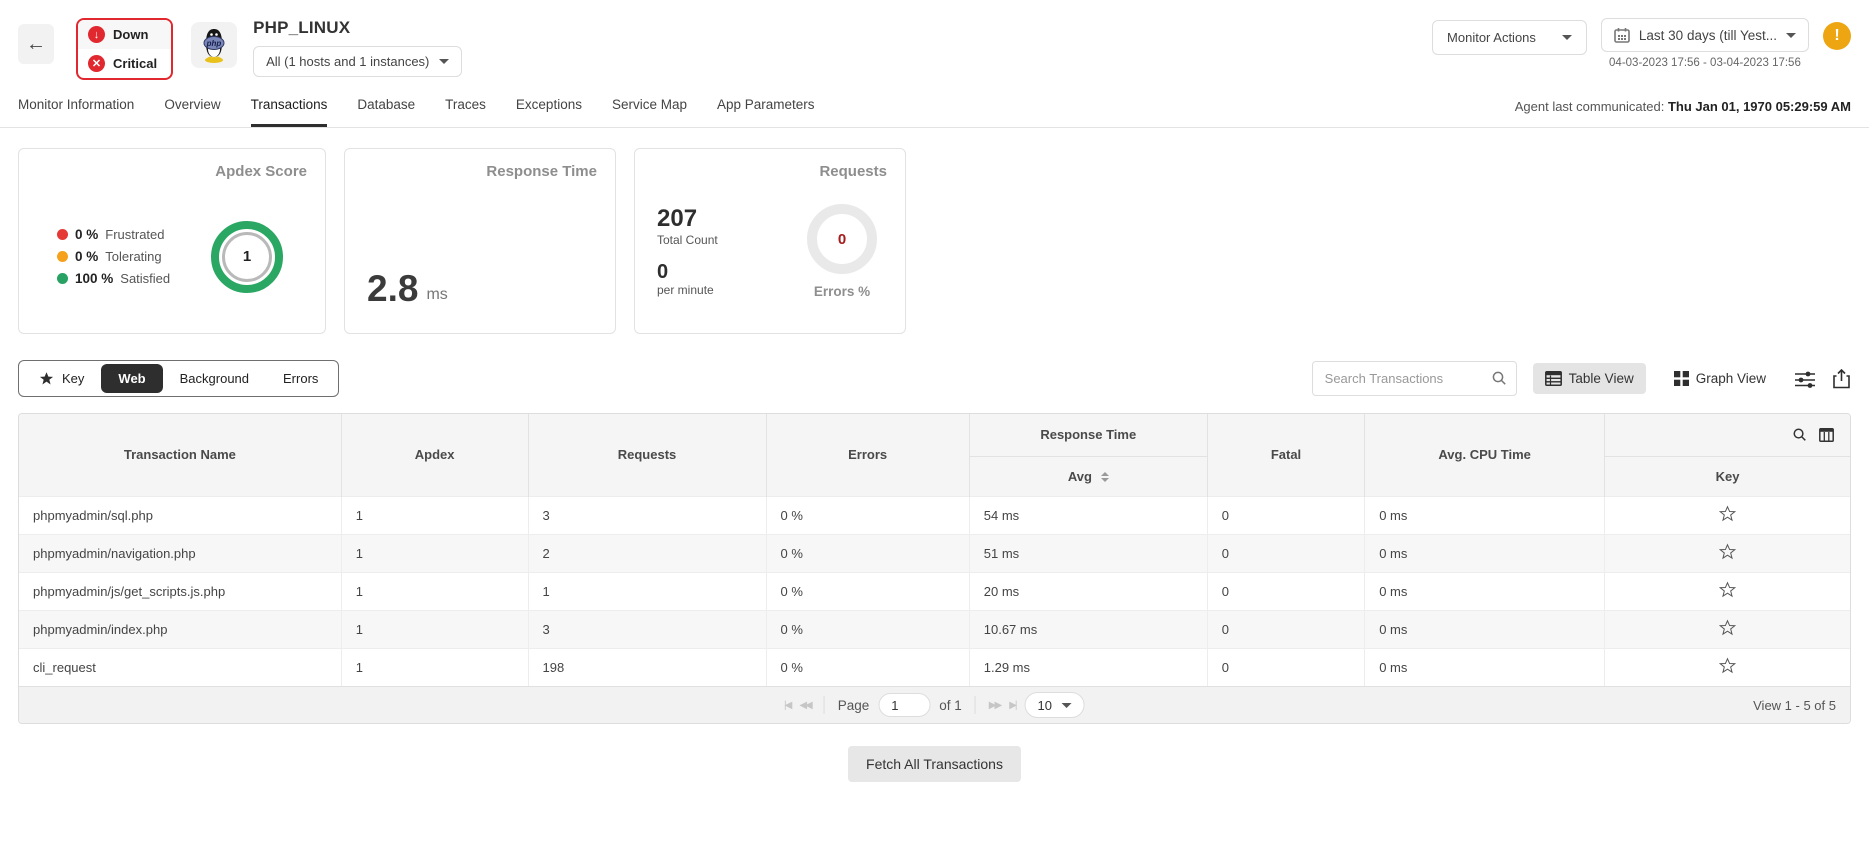 Image resolution: width=1869 pixels, height=841 pixels. I want to click on tab-service-map: Service Map, so click(649, 104).